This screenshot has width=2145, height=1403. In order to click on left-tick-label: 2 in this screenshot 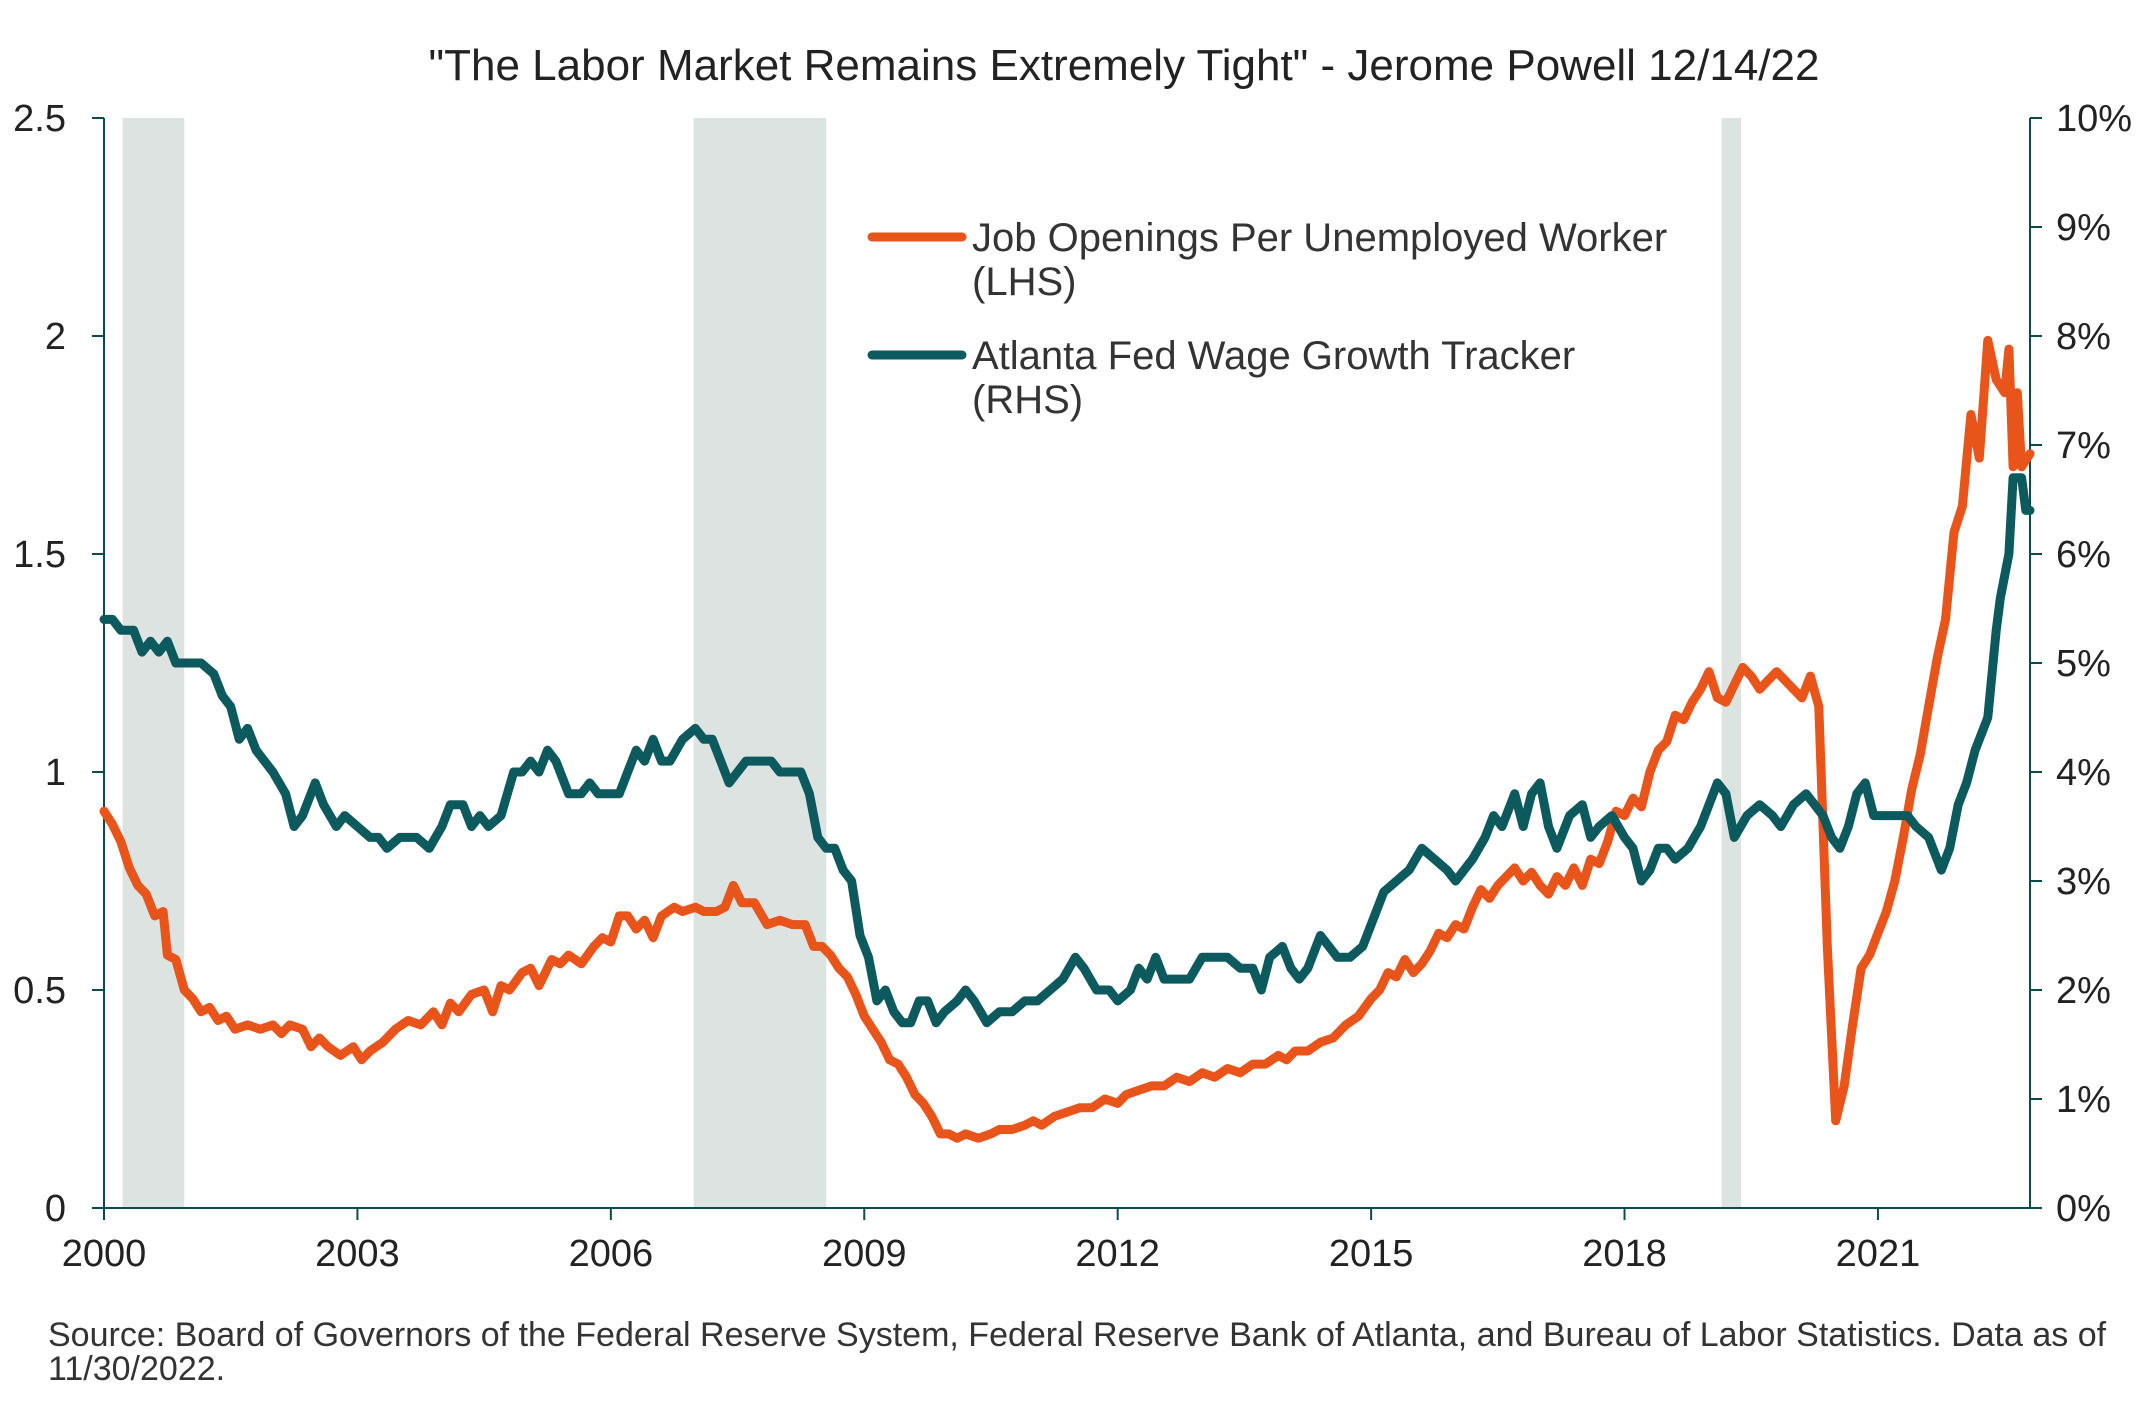, I will do `click(55, 337)`.